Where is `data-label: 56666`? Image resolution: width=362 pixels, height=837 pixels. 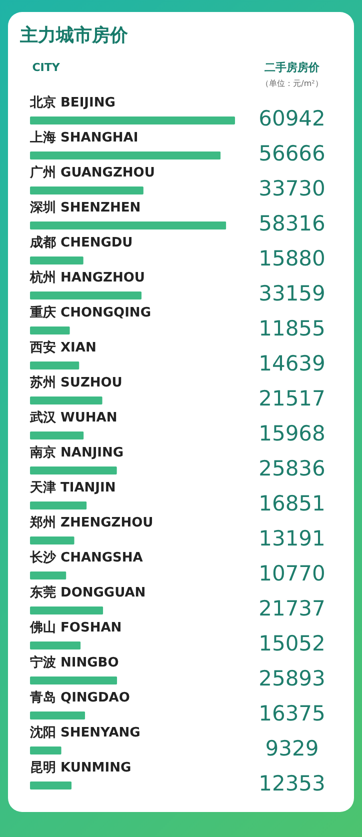
data-label: 56666 is located at coordinates (292, 154).